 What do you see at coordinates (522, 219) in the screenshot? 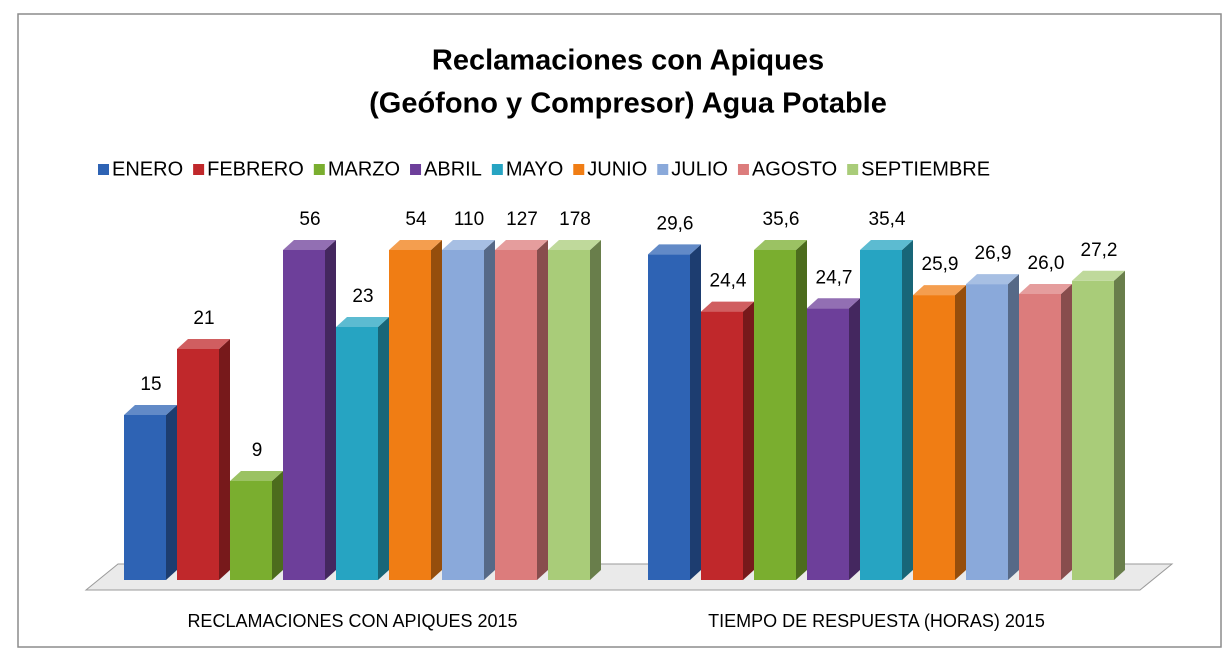
I see `data-label: 127` at bounding box center [522, 219].